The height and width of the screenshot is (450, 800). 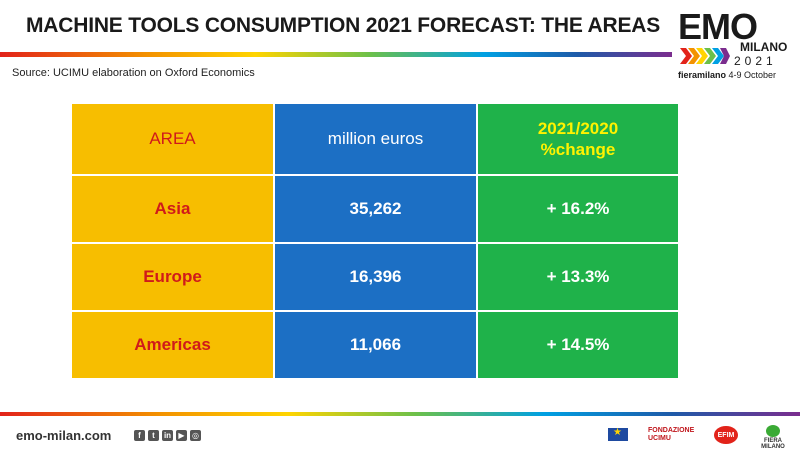 What do you see at coordinates (578, 345) in the screenshot?
I see `row-change-americas: + 14.5%` at bounding box center [578, 345].